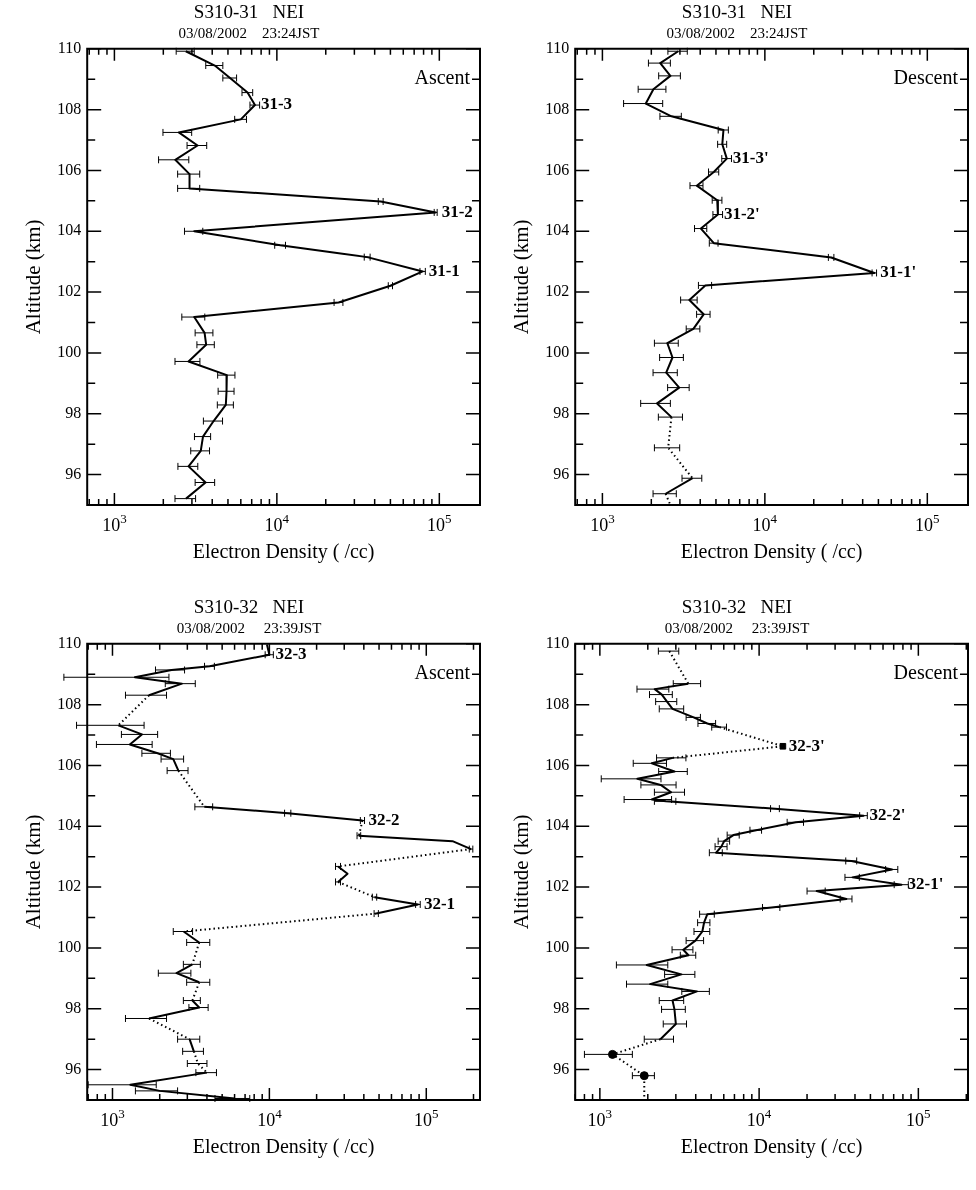 The height and width of the screenshot is (1190, 976). Describe the element at coordinates (750, 157) in the screenshot. I see `annotation: 31-3'` at that location.